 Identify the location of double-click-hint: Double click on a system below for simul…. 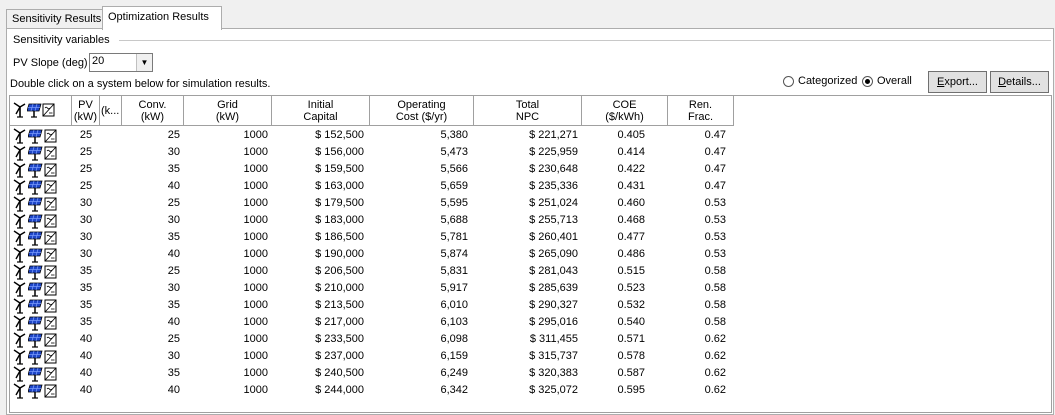
(140, 84).